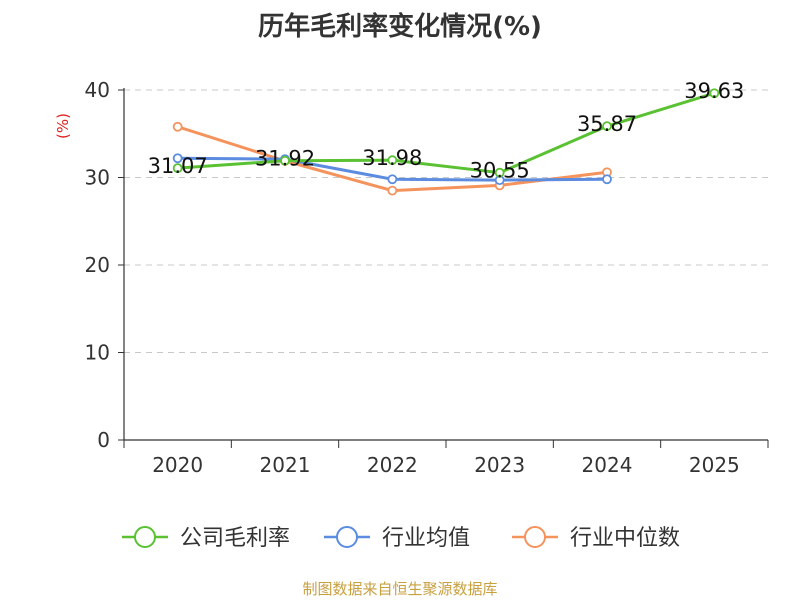  I want to click on x-tick-label: 2022, so click(392, 465).